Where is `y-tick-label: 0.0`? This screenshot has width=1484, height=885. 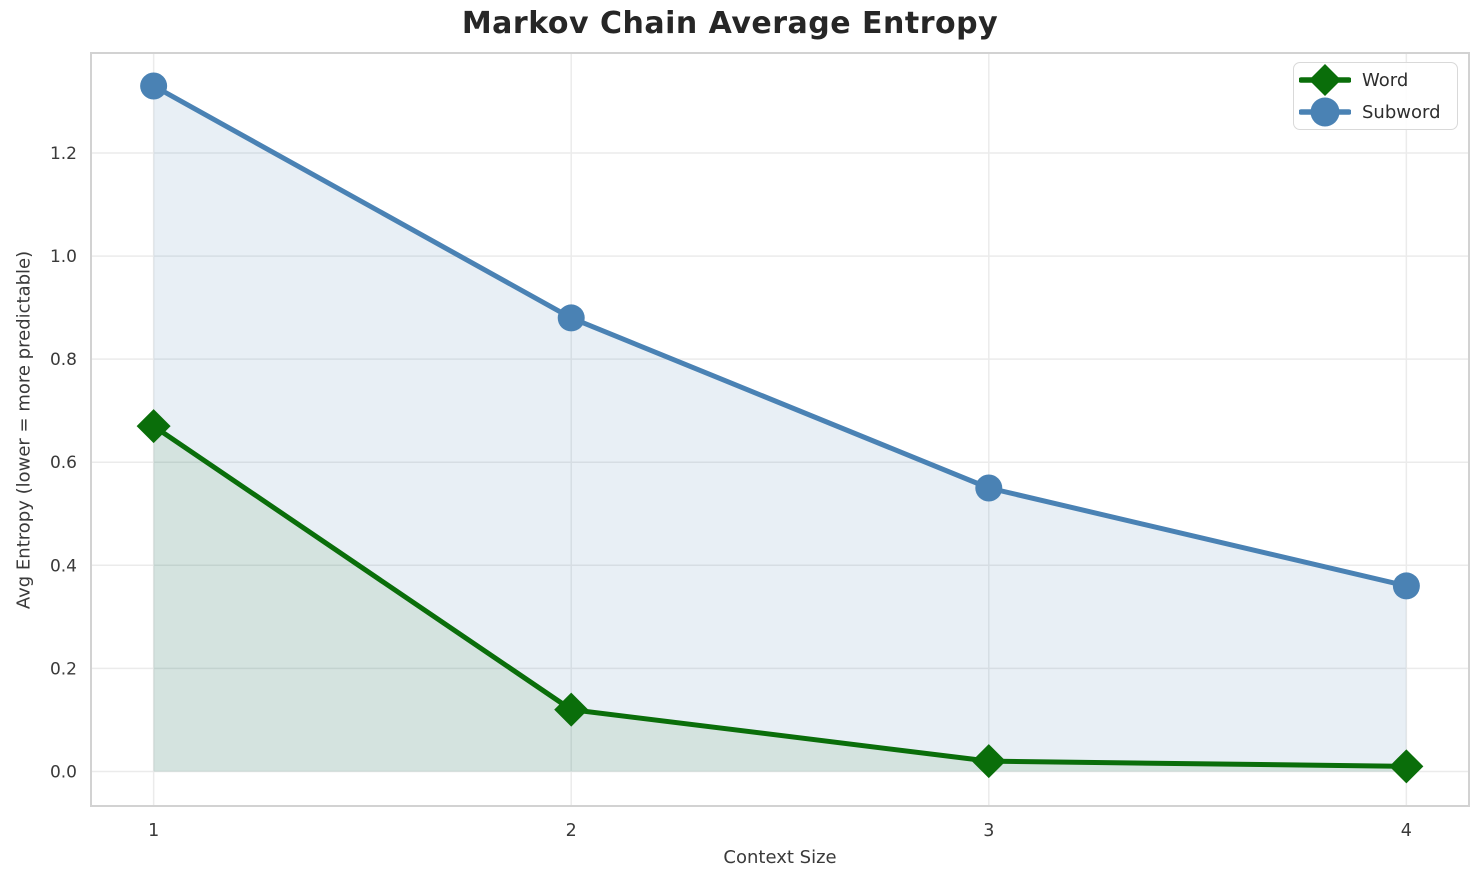
y-tick-label: 0.0 is located at coordinates (63, 772).